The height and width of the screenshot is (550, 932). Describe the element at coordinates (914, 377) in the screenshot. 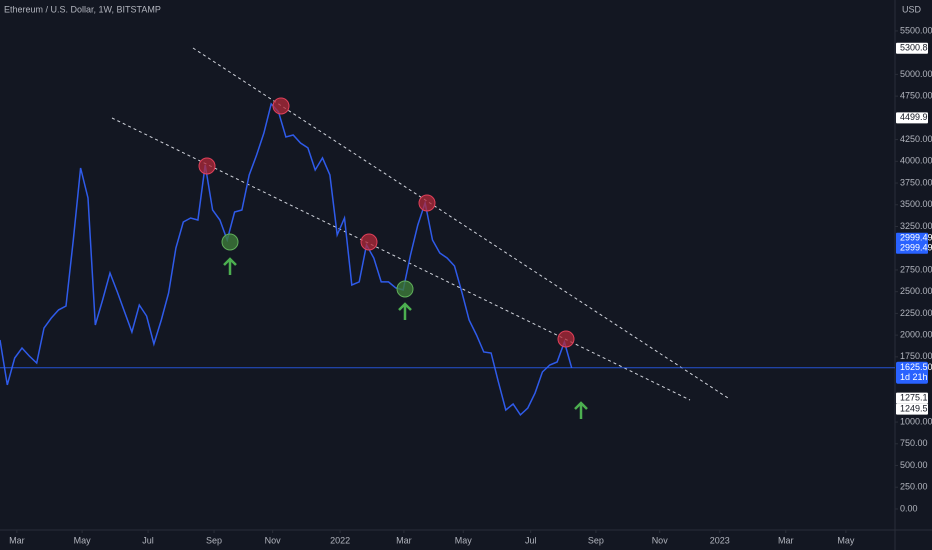

I see `countdown-label: 1d 21h` at that location.